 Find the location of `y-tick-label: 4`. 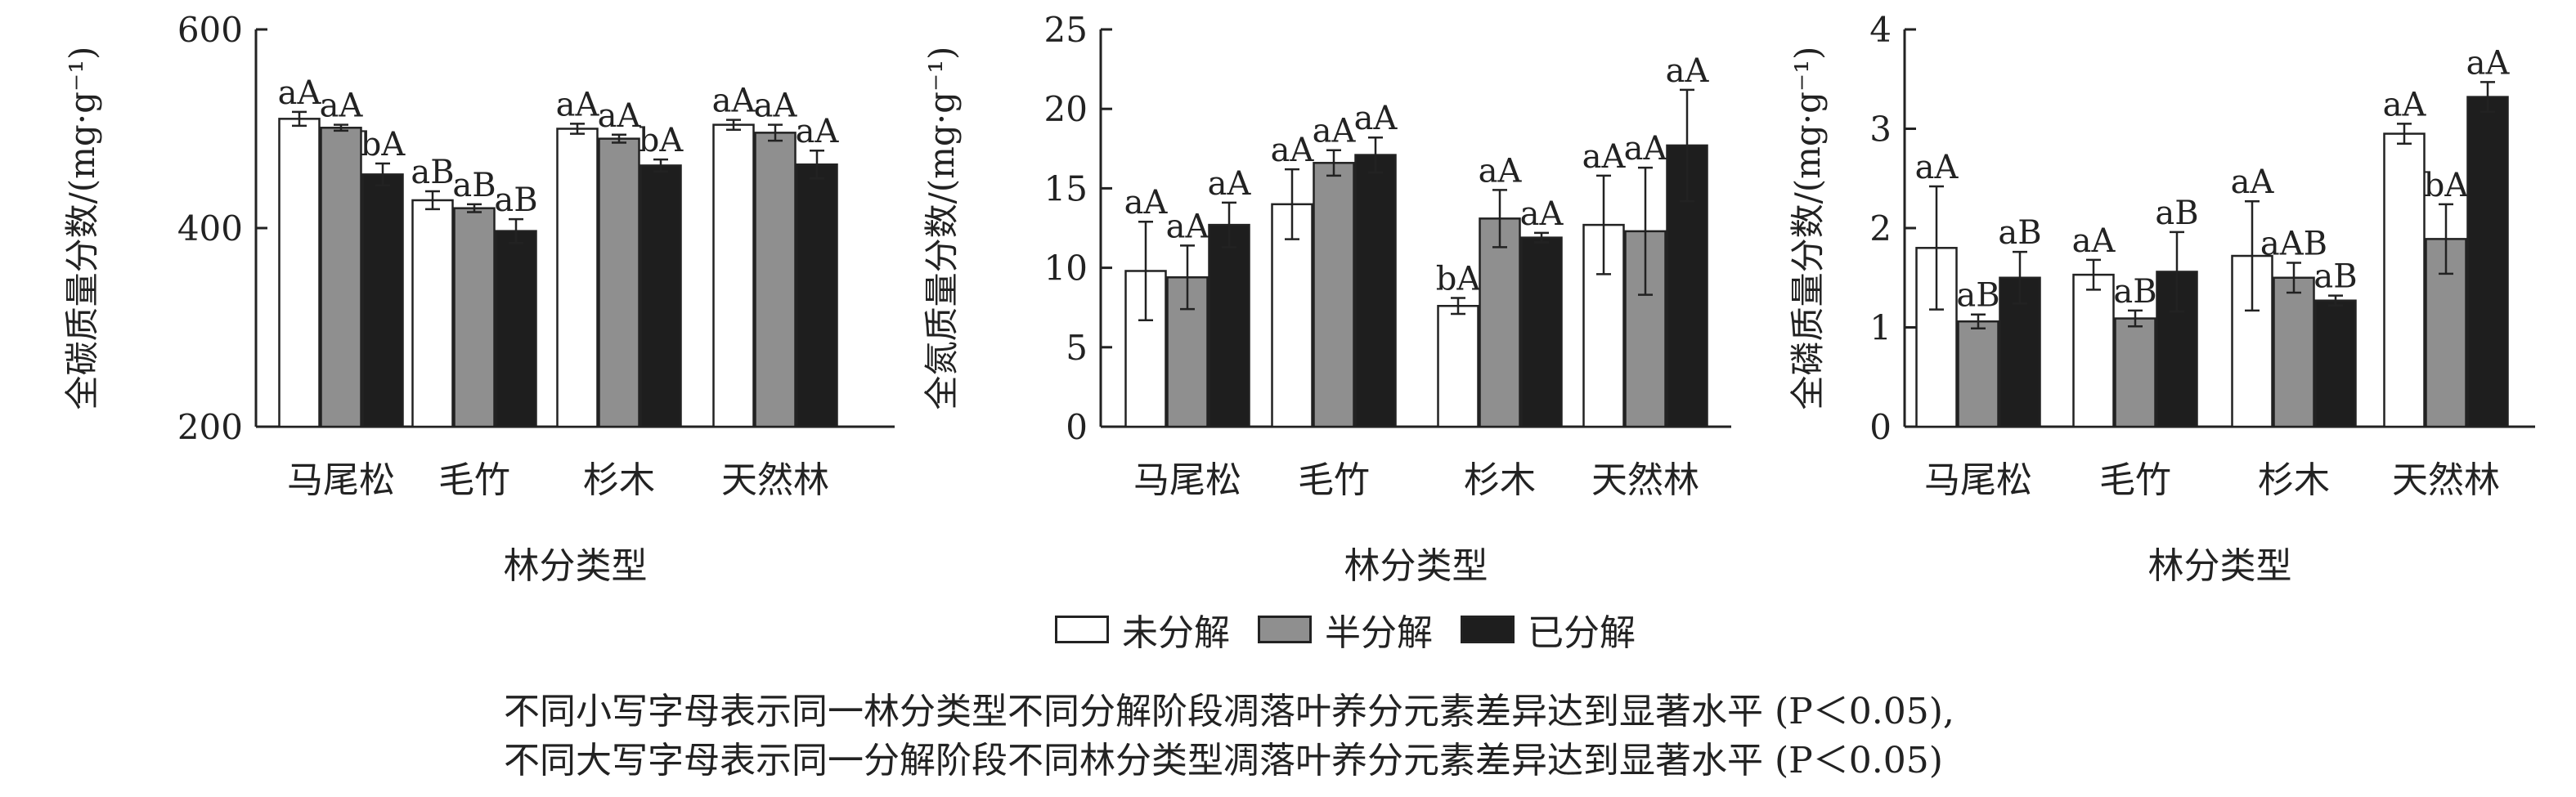

y-tick-label: 4 is located at coordinates (1880, 30).